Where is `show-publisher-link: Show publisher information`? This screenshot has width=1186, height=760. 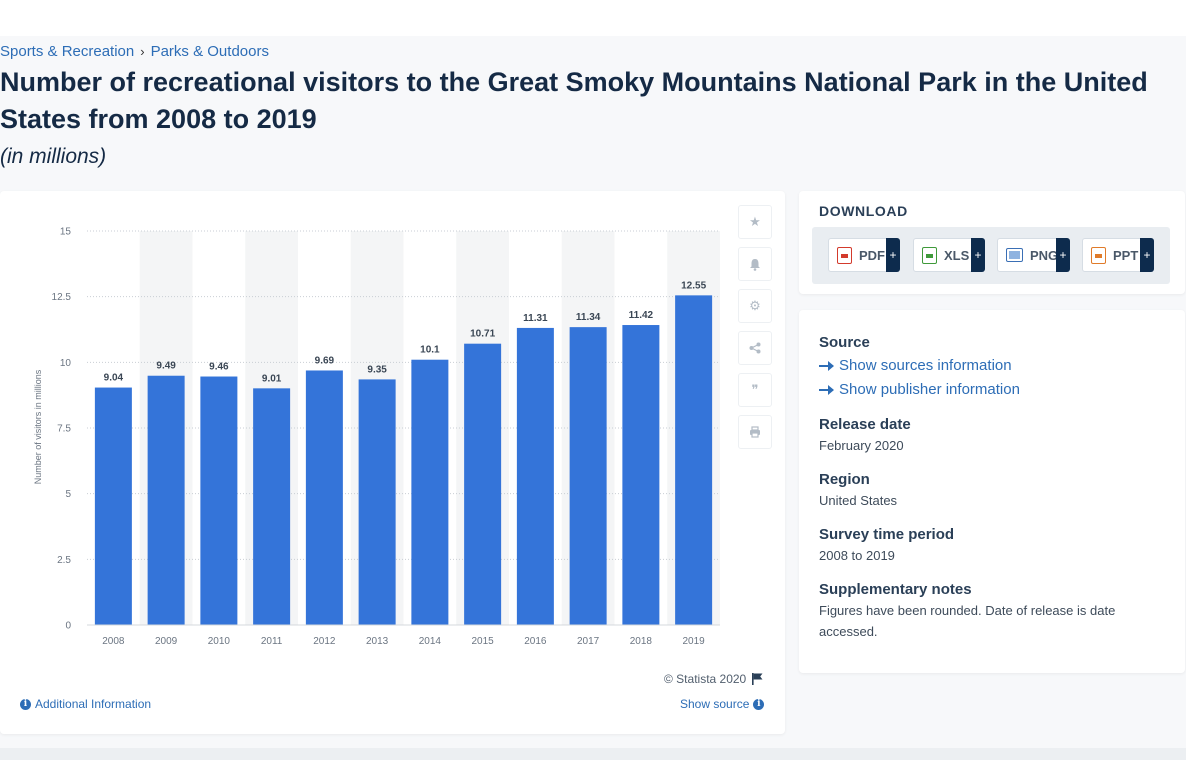
show-publisher-link: Show publisher information is located at coordinates (919, 389).